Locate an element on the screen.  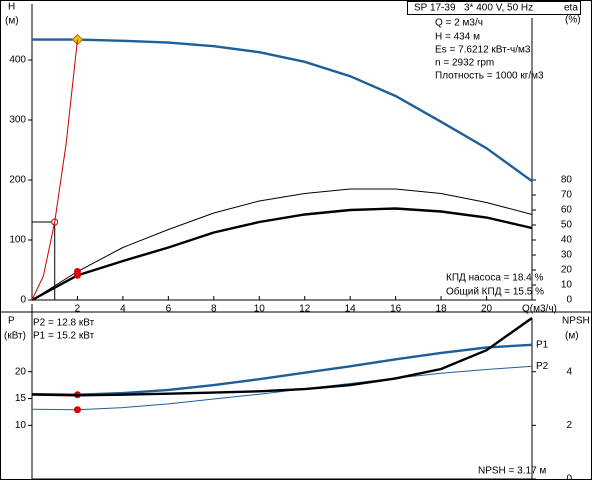
x-label: Q(м3/ч) is located at coordinates (539, 309).